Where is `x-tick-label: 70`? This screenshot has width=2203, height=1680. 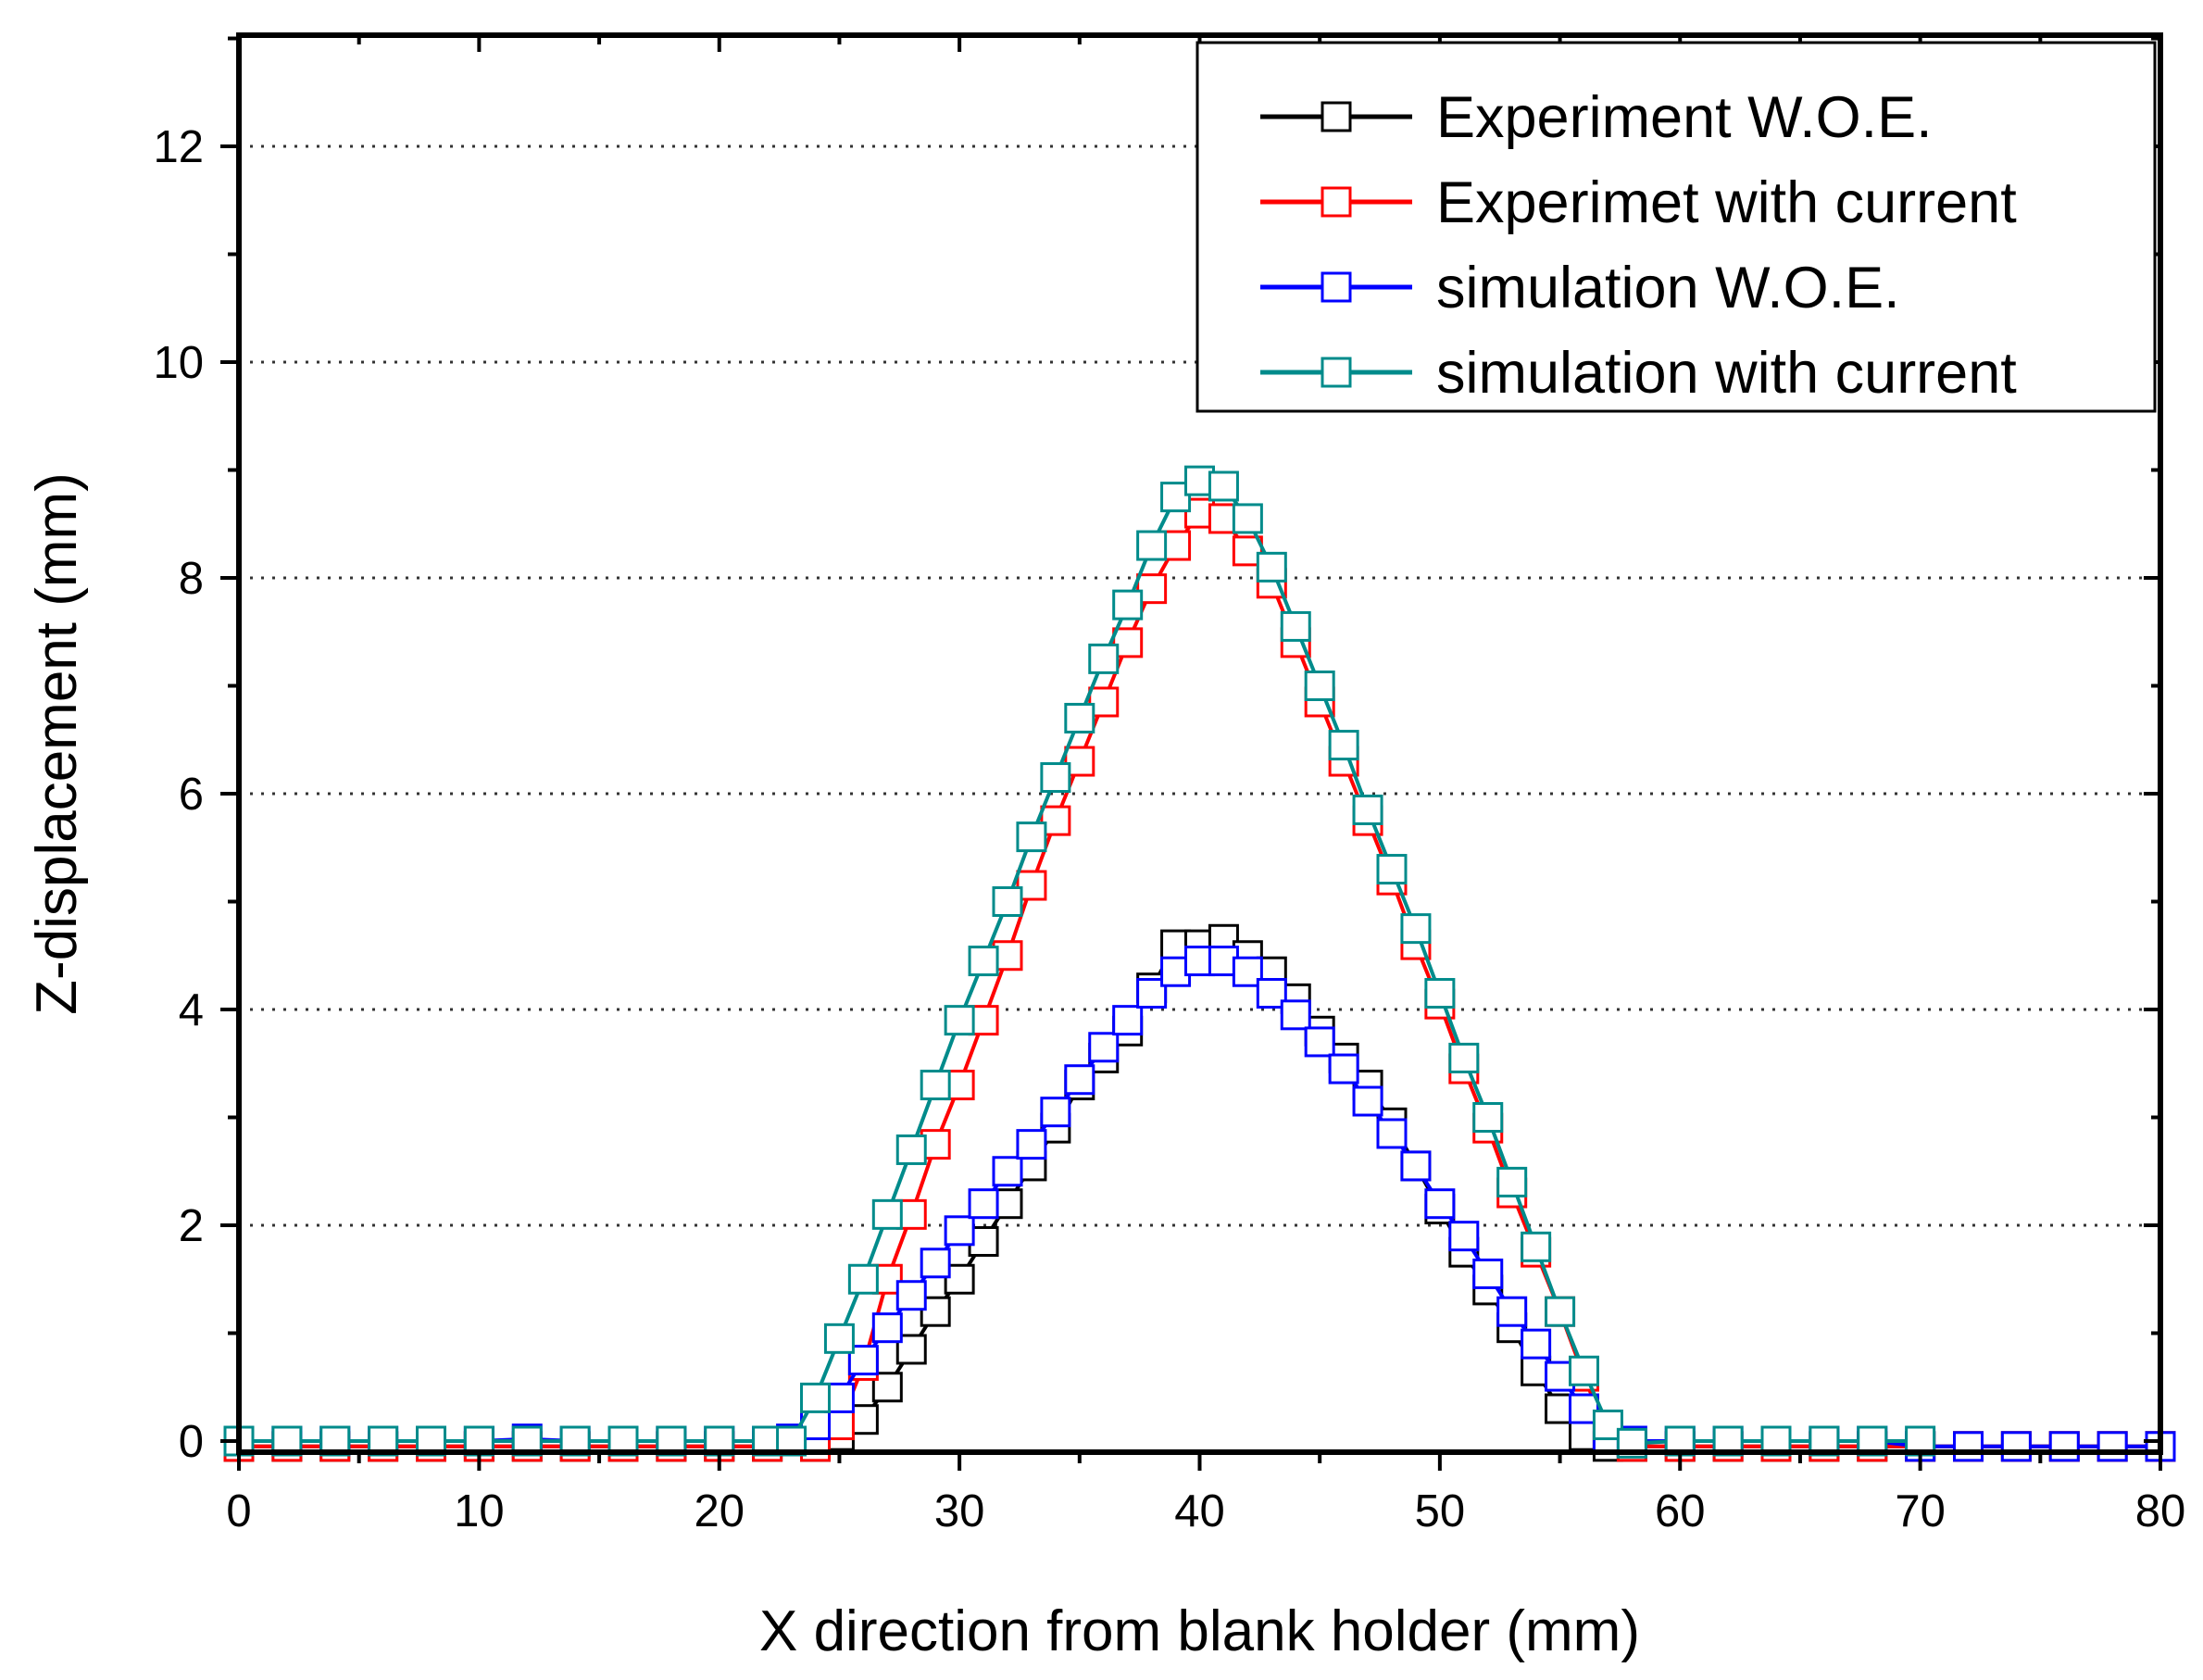
x-tick-label: 70 is located at coordinates (1921, 1511).